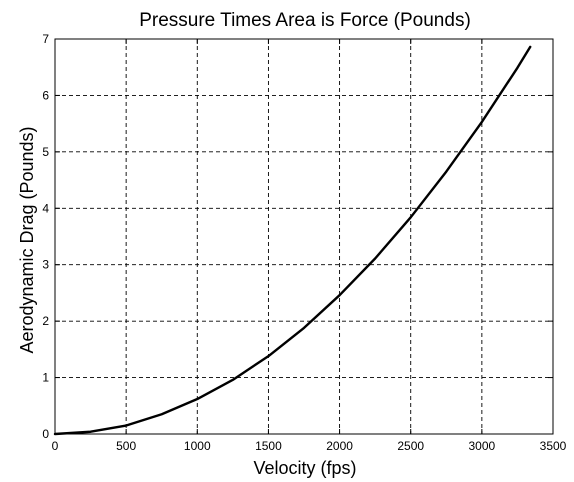  What do you see at coordinates (45, 378) in the screenshot?
I see `y-tick-label: 1` at bounding box center [45, 378].